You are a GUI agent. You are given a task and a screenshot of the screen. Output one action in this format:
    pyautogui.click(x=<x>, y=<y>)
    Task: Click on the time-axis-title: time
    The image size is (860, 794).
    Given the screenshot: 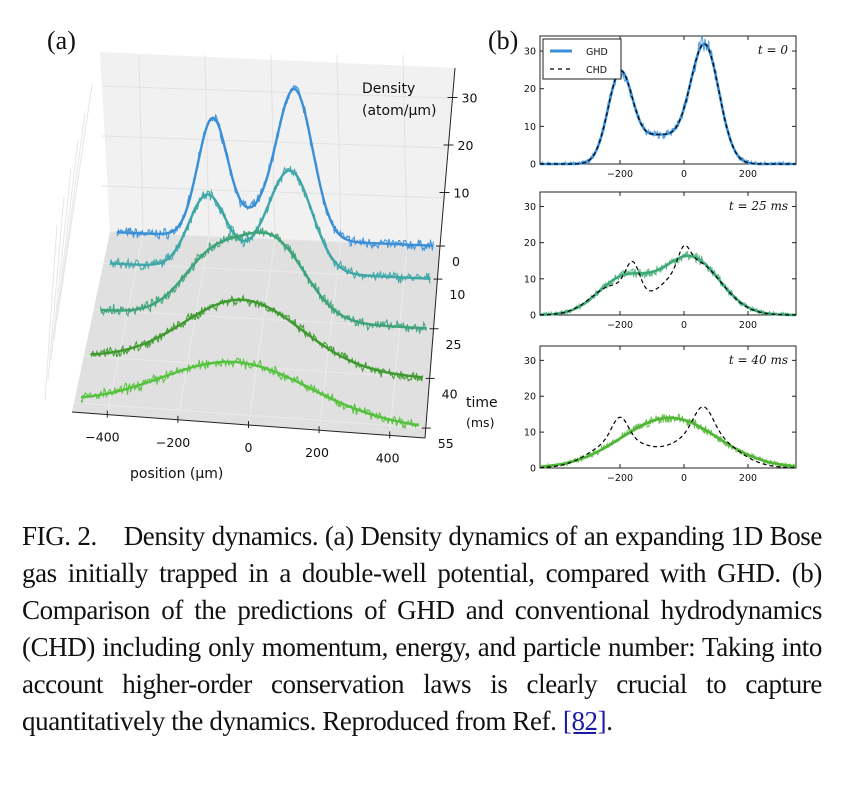 What is the action you would take?
    pyautogui.click(x=482, y=403)
    